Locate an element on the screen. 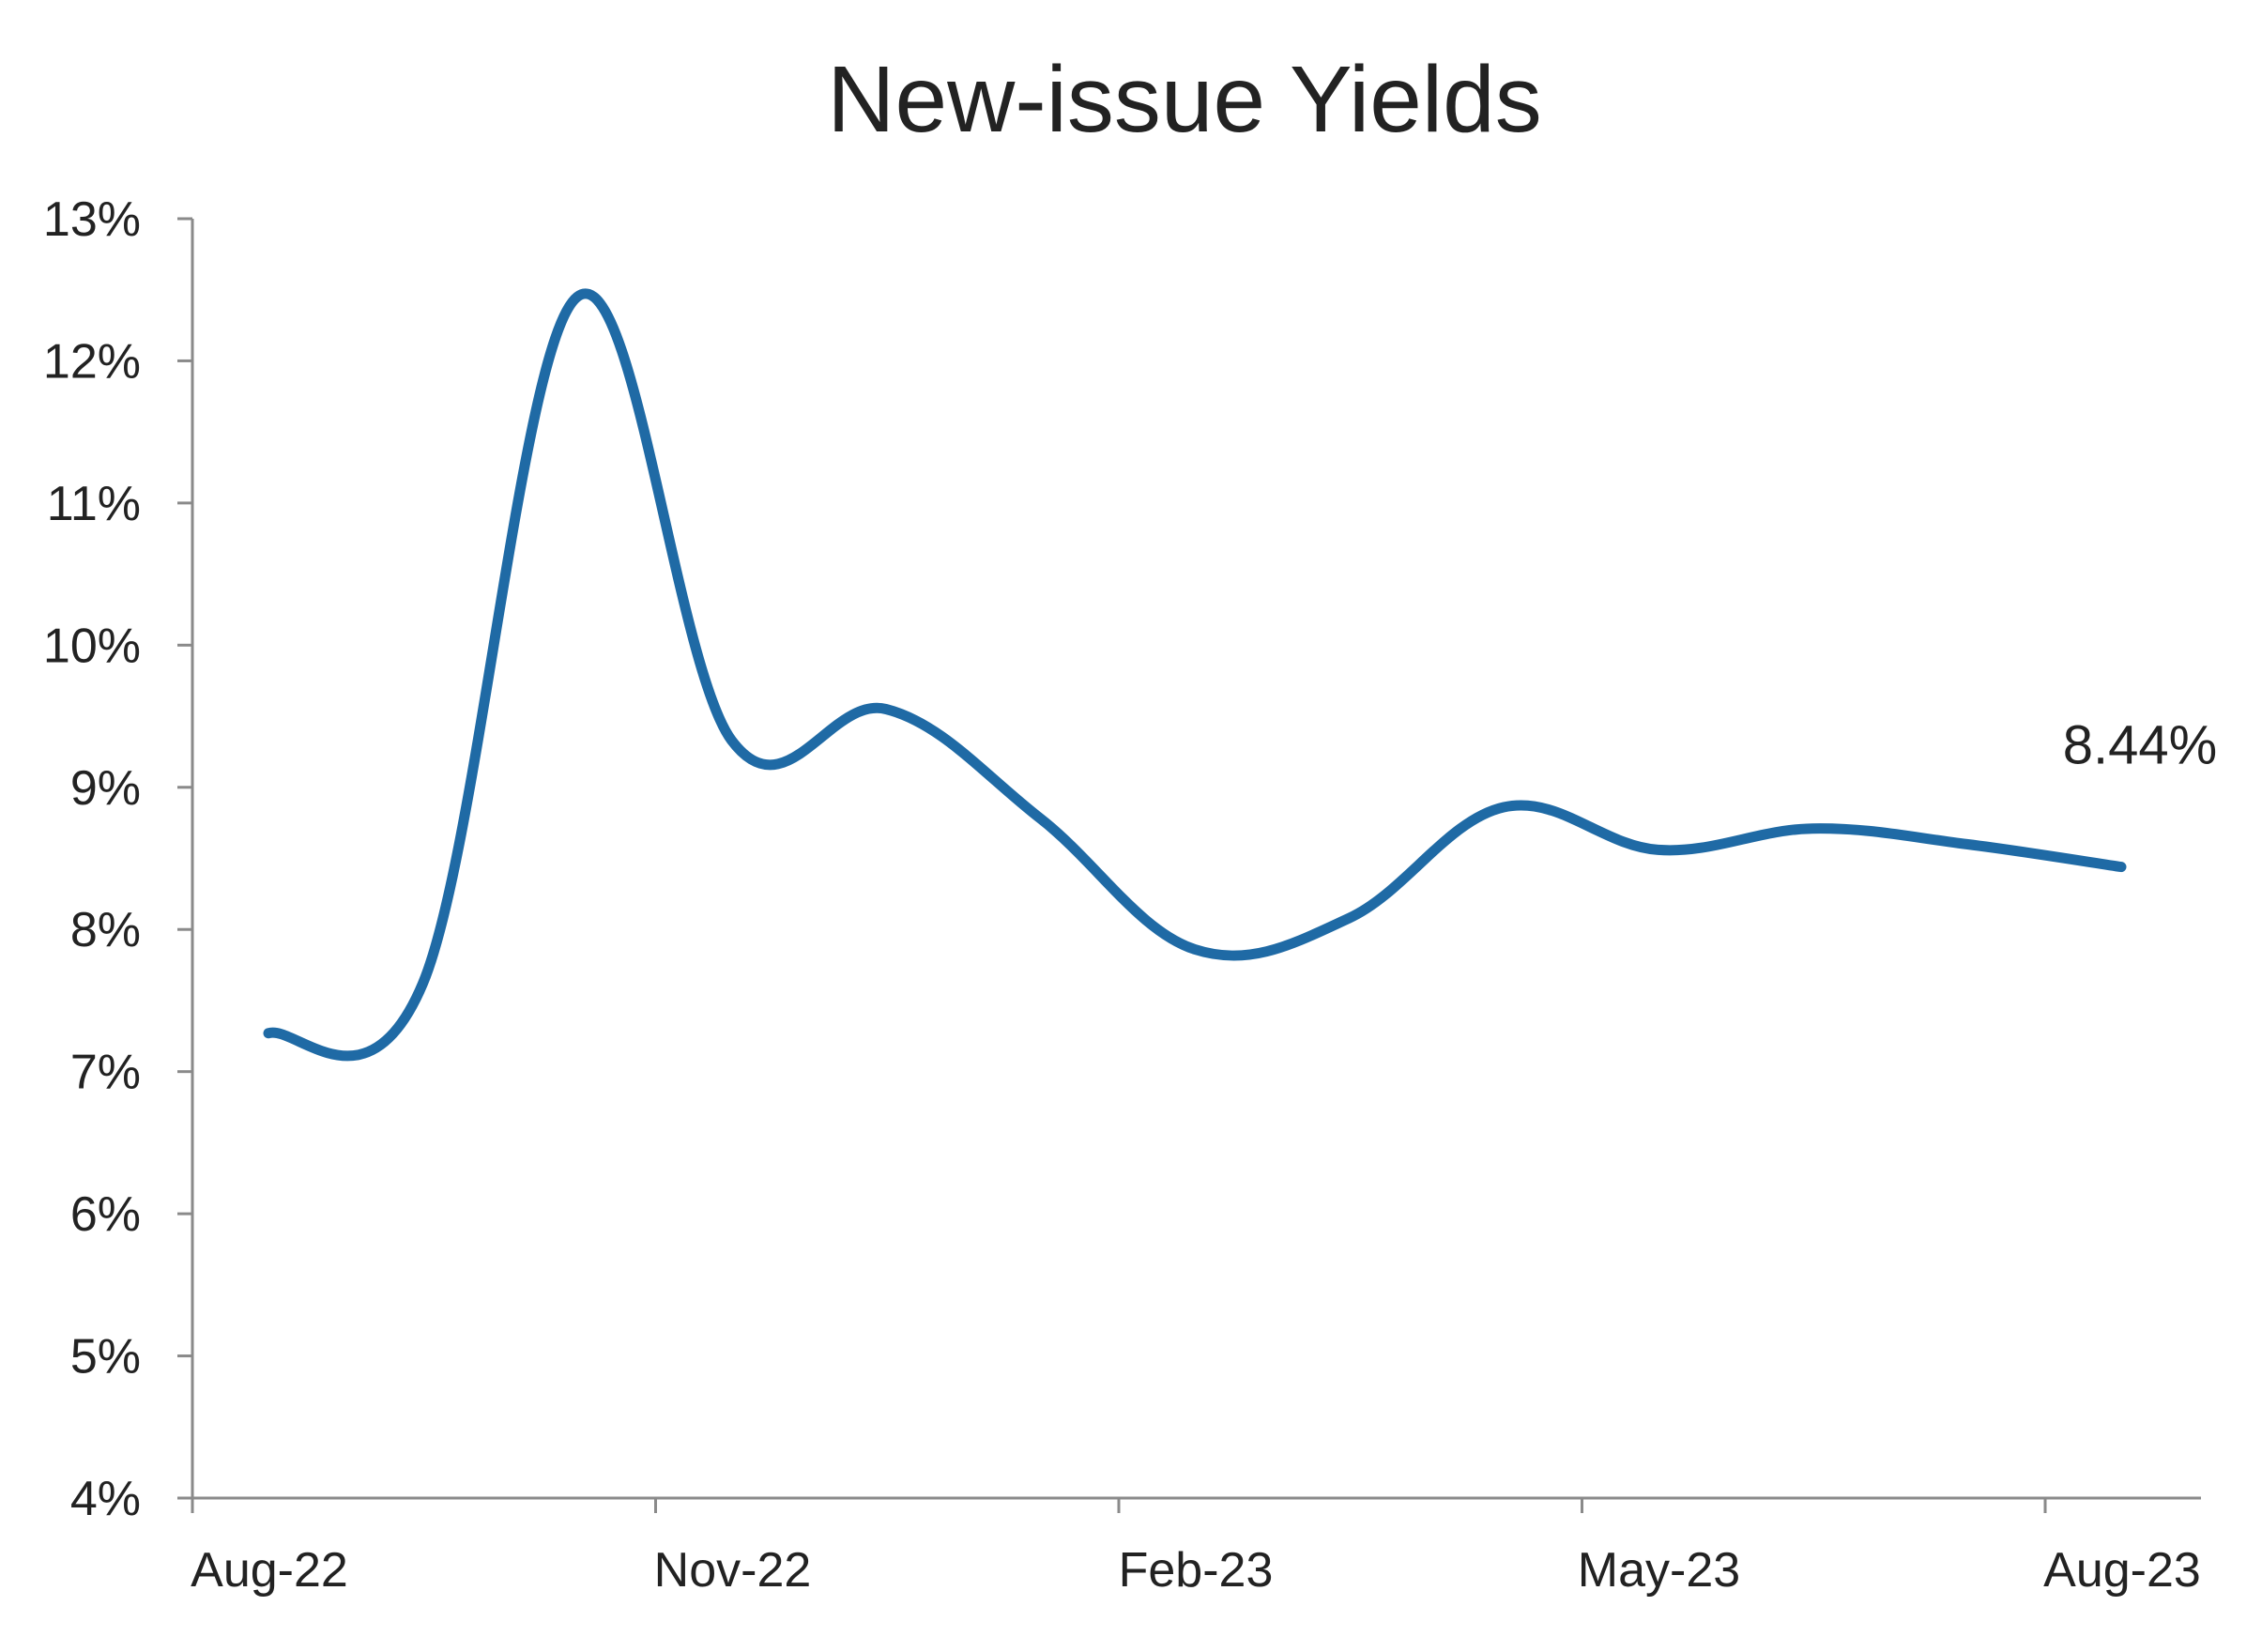 Image resolution: width=2262 pixels, height=1652 pixels. y-tick-label: 13% is located at coordinates (92, 219).